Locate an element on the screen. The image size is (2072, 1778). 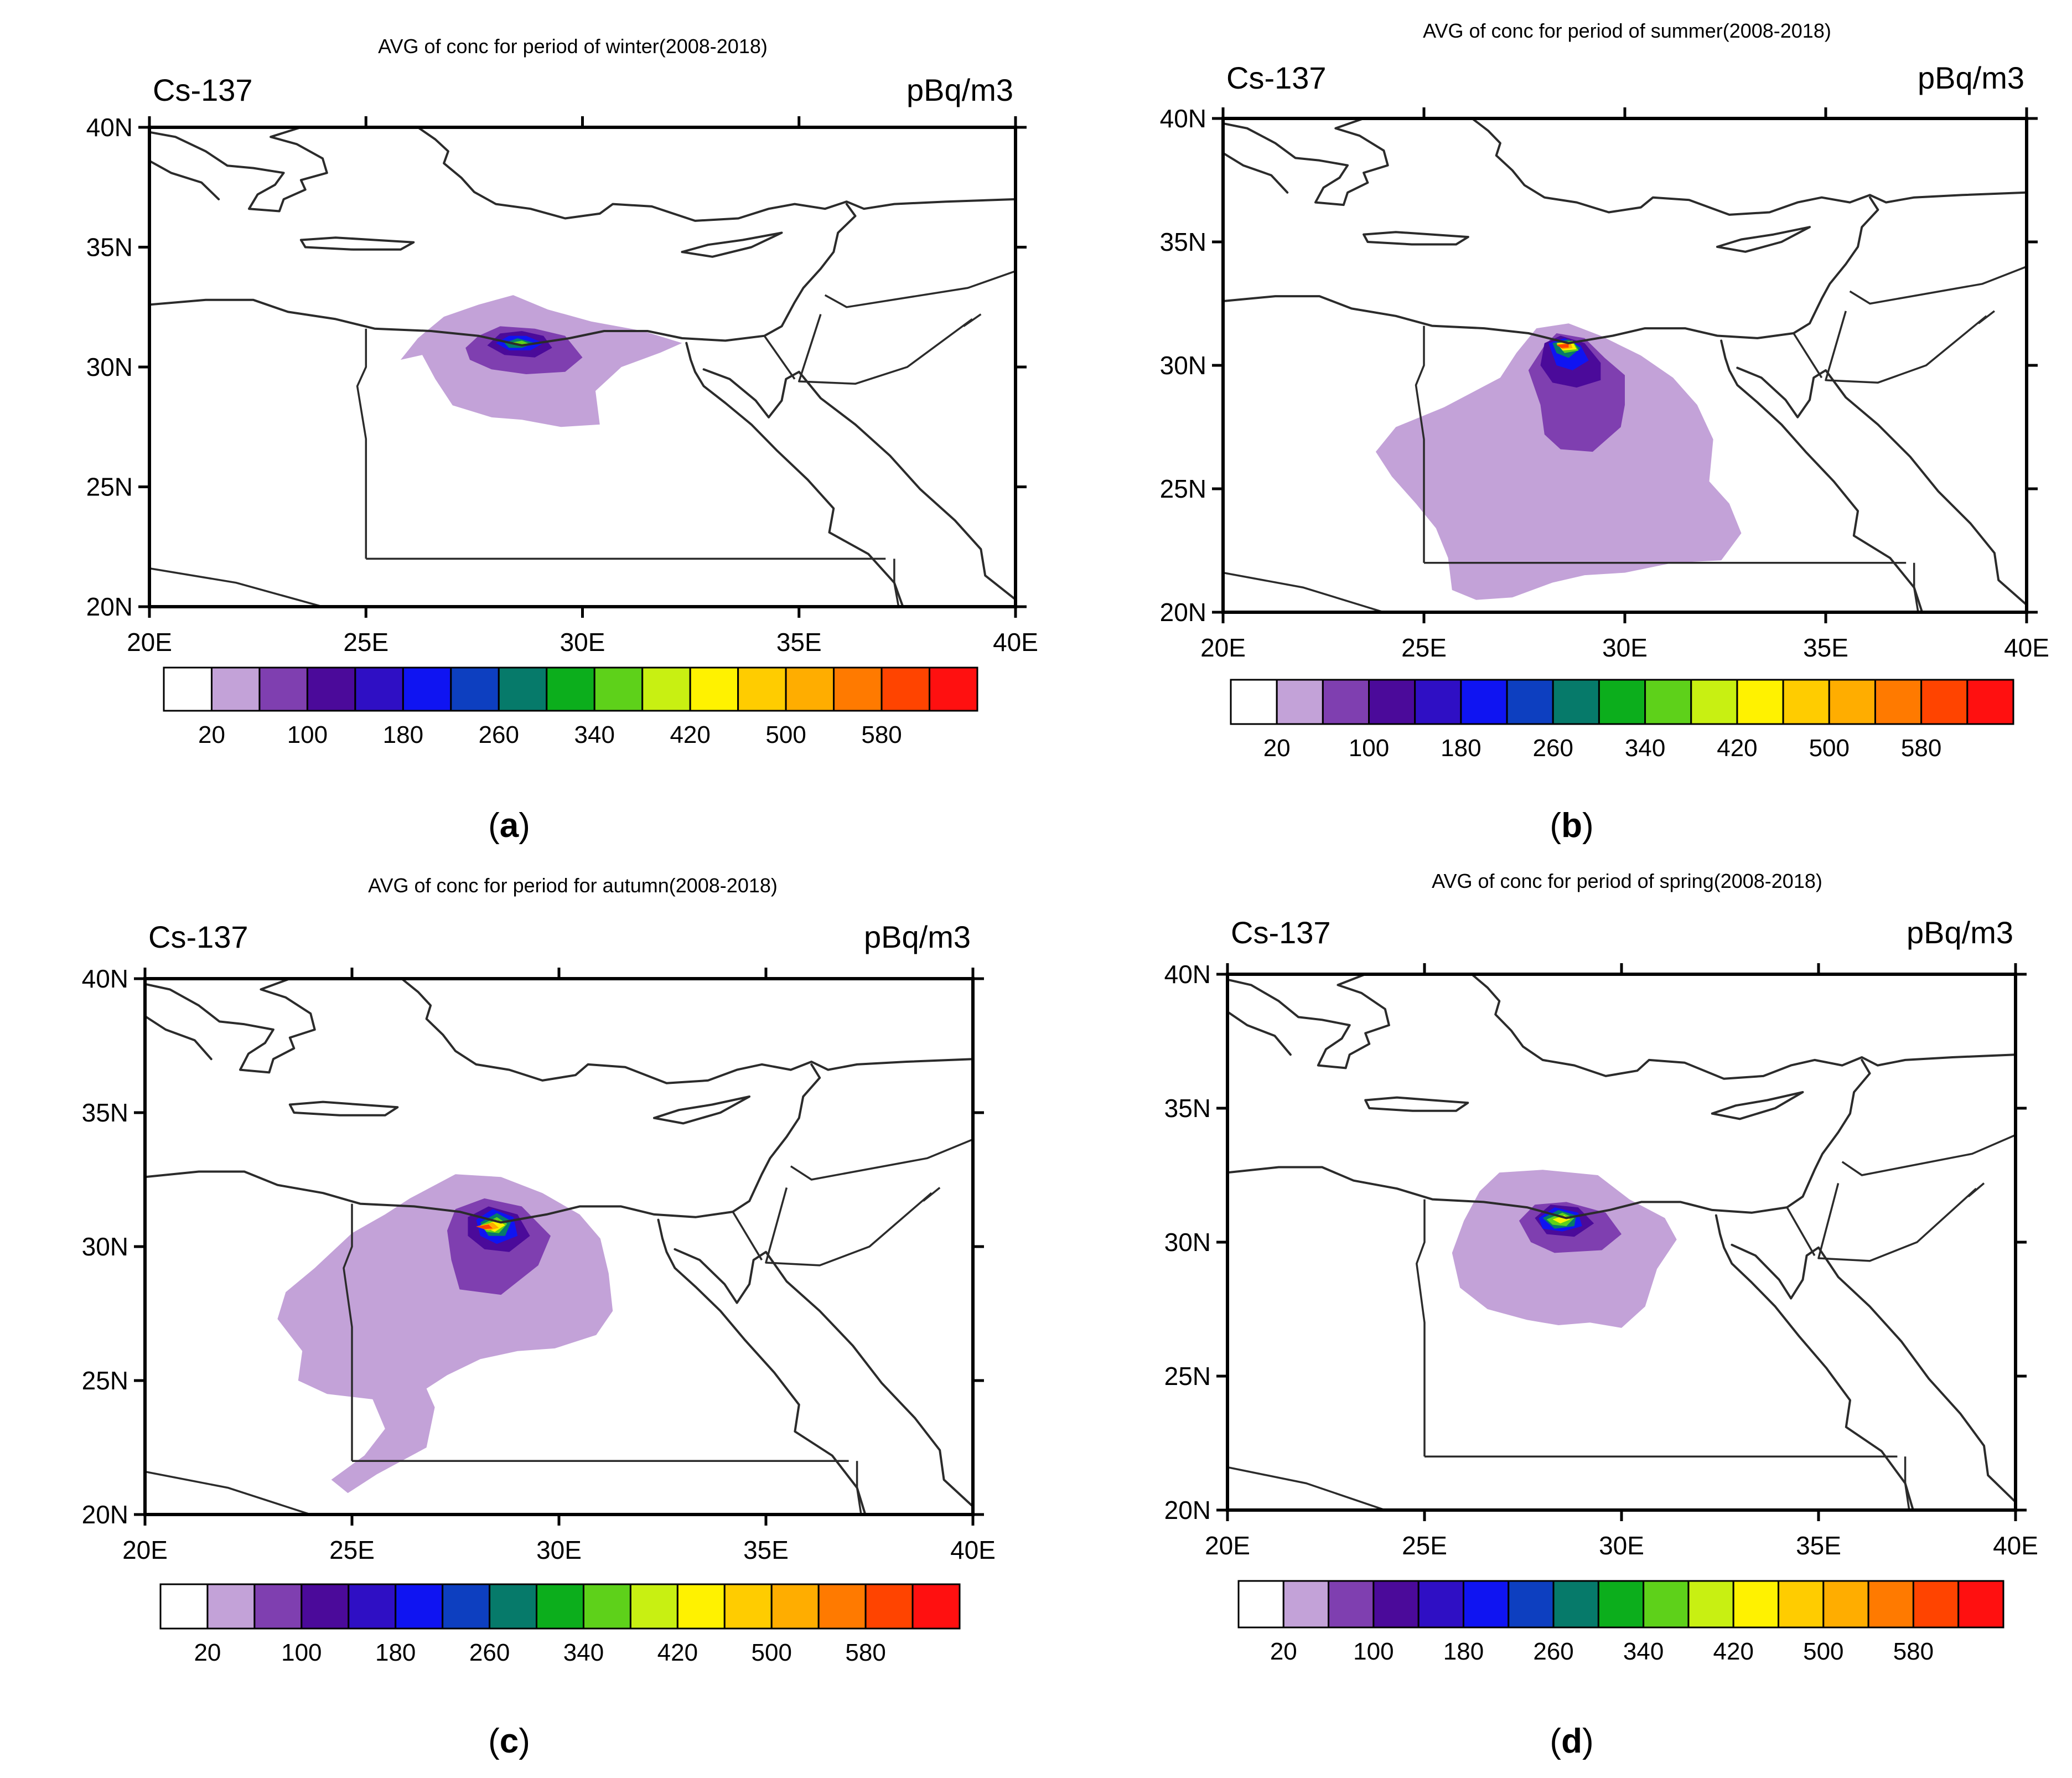
lon-tick-label: 40E is located at coordinates (1015, 642).